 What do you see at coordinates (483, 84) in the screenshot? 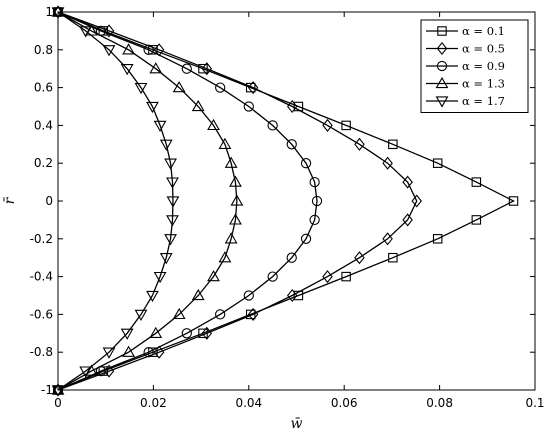
I see `legend-label: α = 1.3` at bounding box center [483, 84].